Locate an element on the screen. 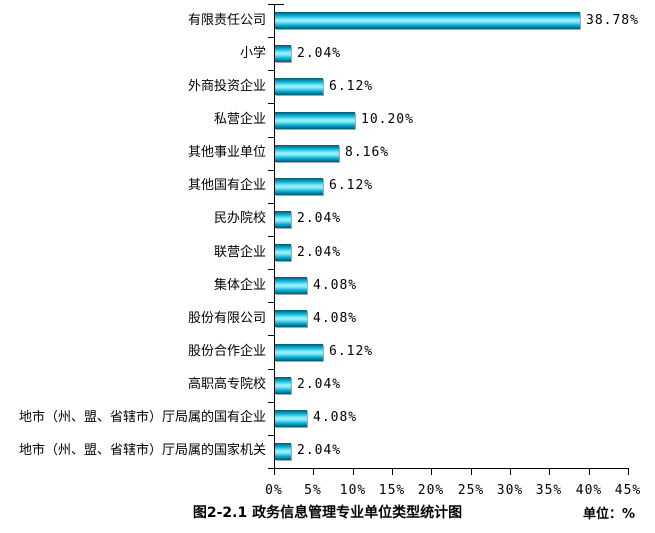  value-label: 38.78% is located at coordinates (612, 20).